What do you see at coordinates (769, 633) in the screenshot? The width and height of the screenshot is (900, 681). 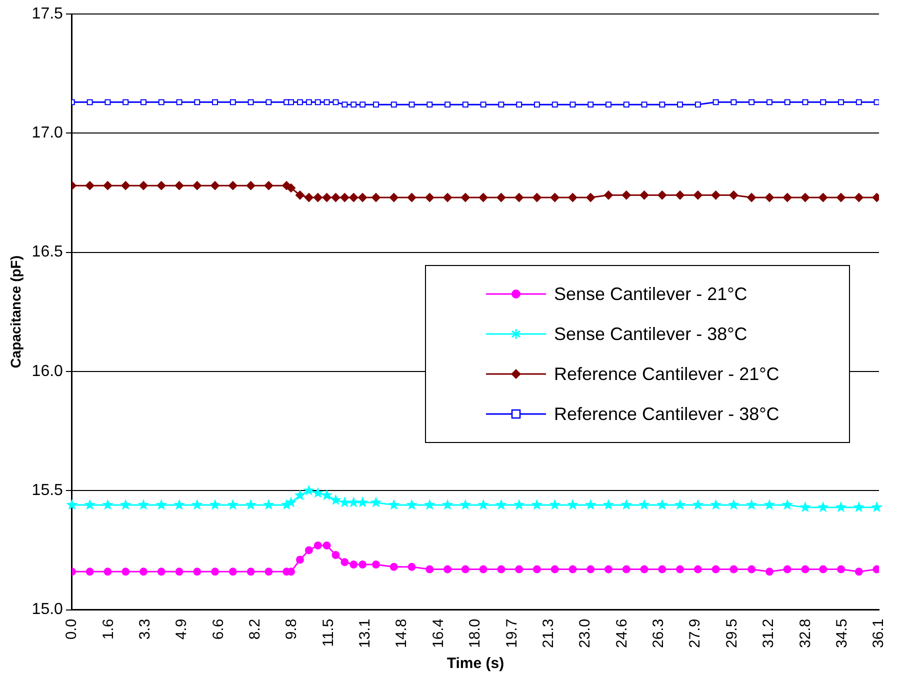 I see `x-tick-label: 31.2` at bounding box center [769, 633].